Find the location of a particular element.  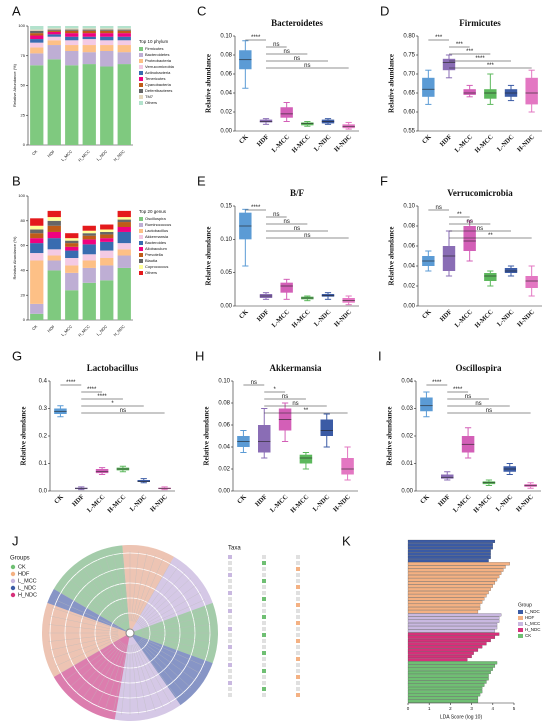

x-tick-label: CK is located at coordinates (35, 328).